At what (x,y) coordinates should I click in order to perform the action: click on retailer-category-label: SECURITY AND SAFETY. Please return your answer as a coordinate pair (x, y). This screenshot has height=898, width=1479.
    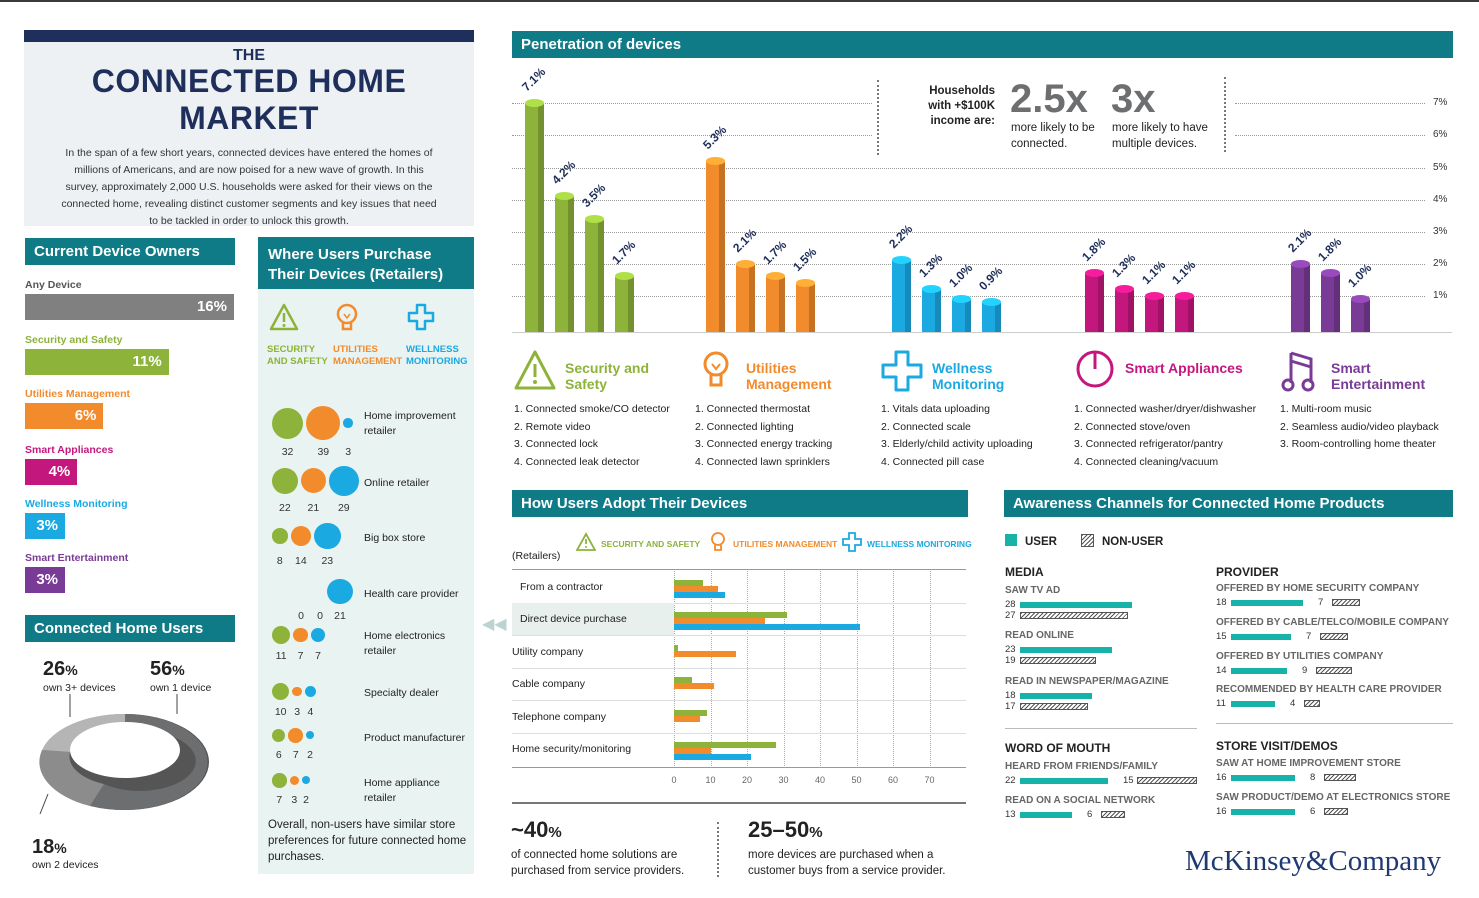
    Looking at the image, I should click on (297, 355).